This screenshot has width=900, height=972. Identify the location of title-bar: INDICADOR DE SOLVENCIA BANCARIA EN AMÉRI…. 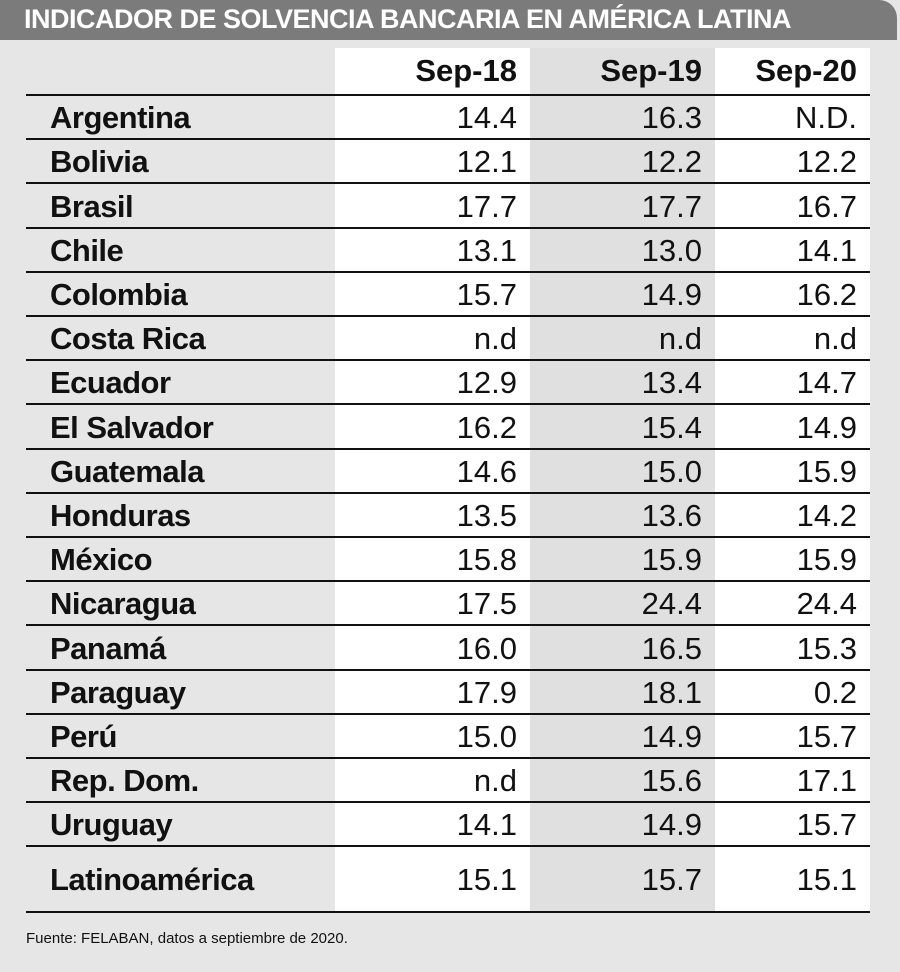
(448, 20).